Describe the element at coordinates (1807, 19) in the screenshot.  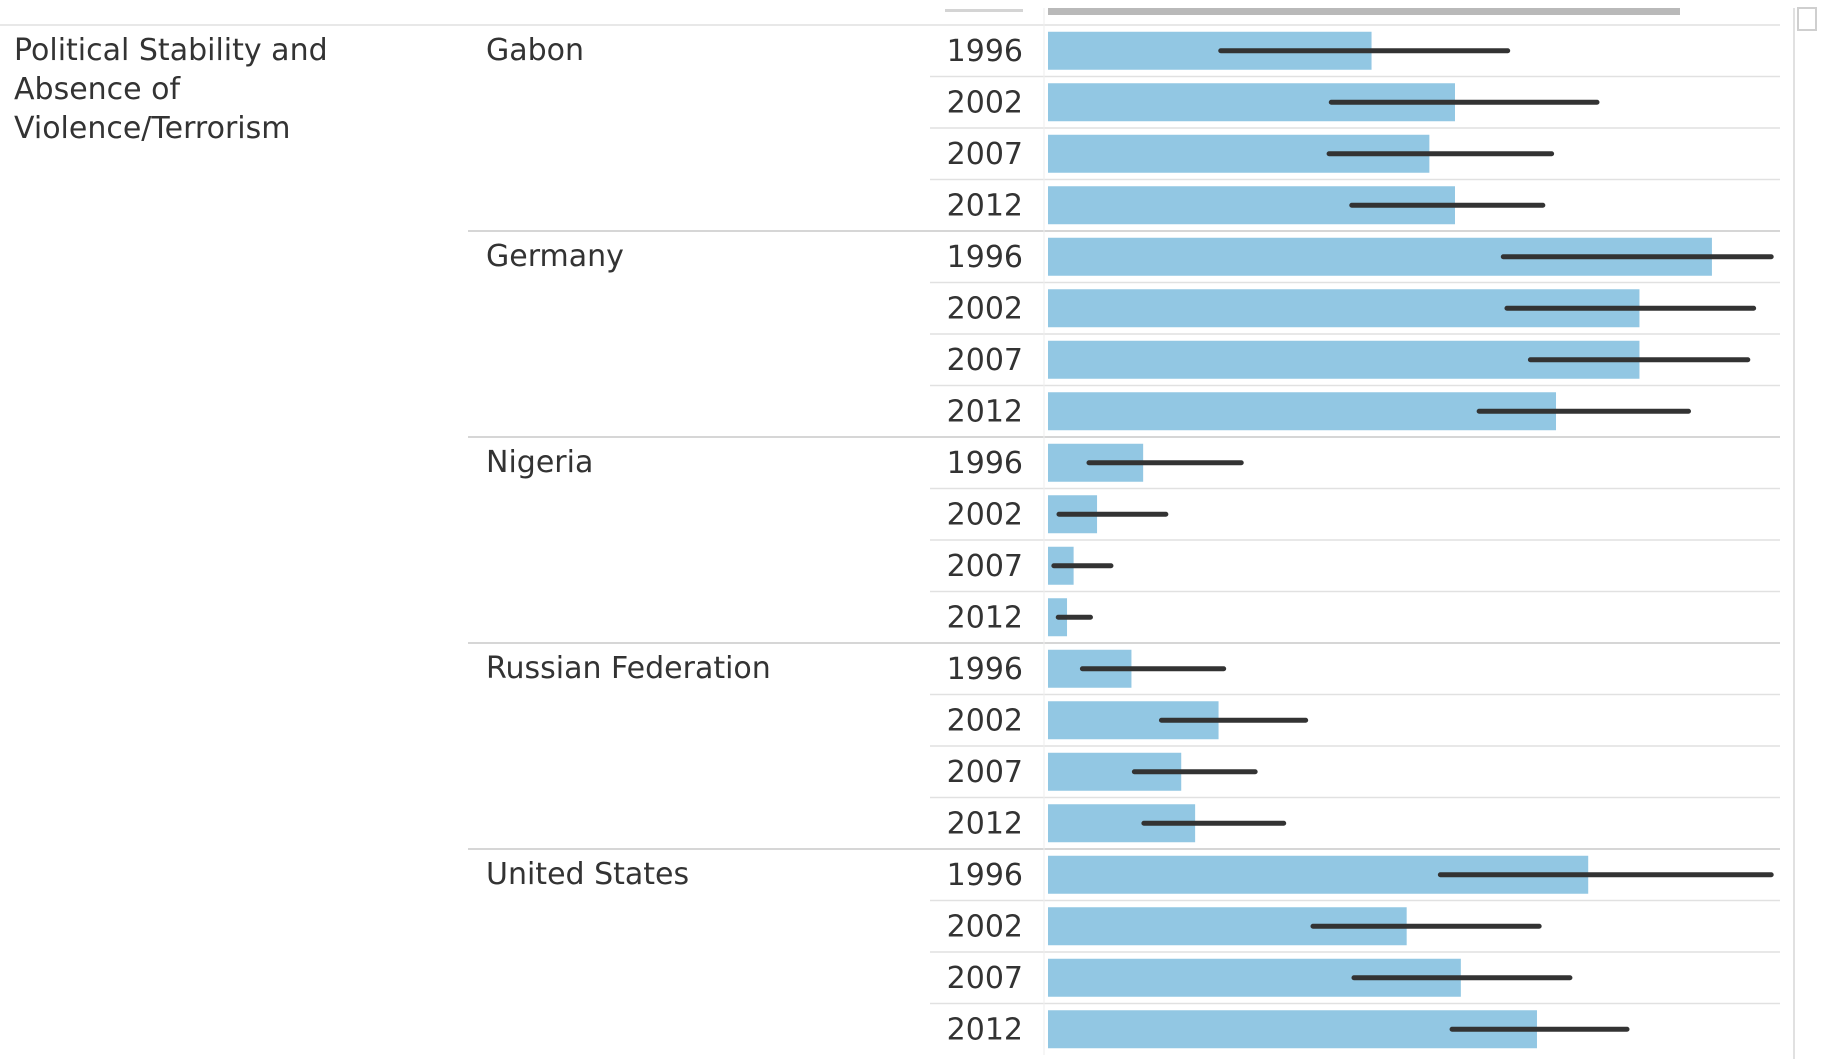
I see `scrollbar-thumb` at that location.